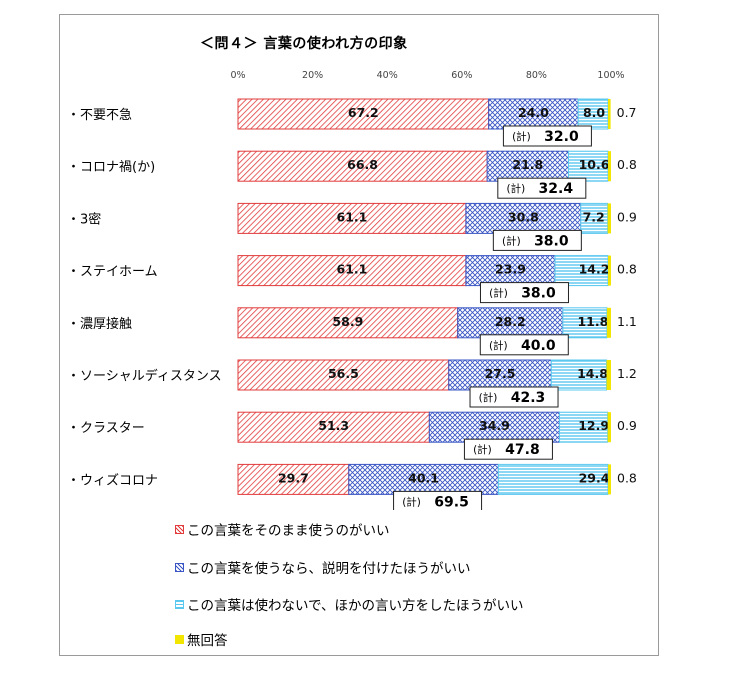  I want to click on legend-label: この言葉は使わないで、ほかの言い方をしたほうがいい, so click(355, 606).